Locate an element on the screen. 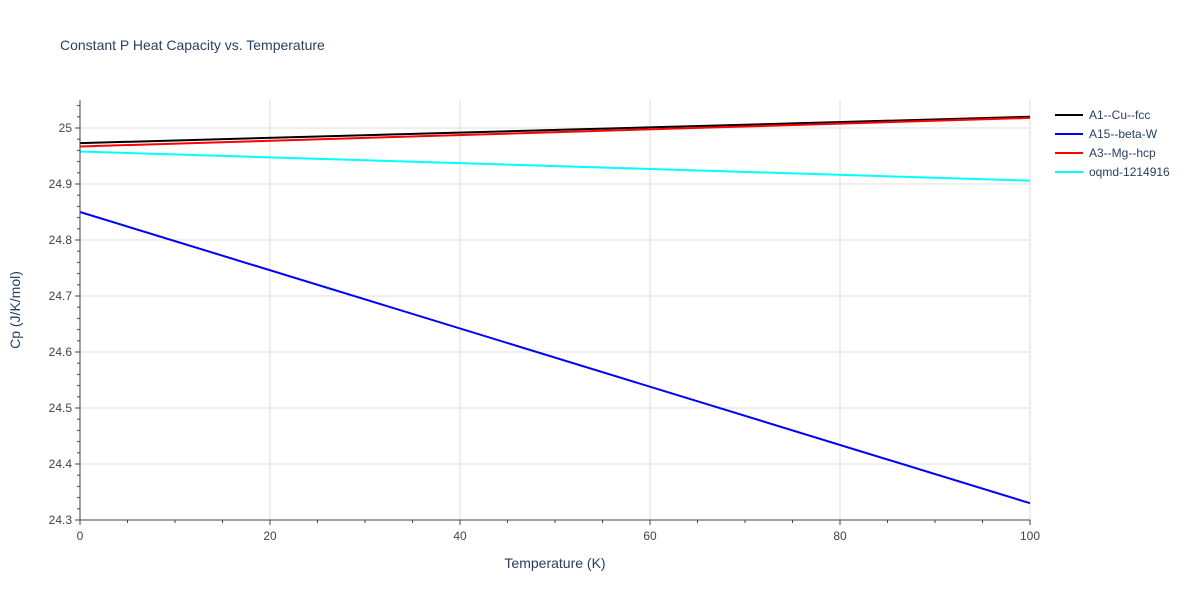 The height and width of the screenshot is (600, 1200). x-tick-label: 20 is located at coordinates (270, 536).